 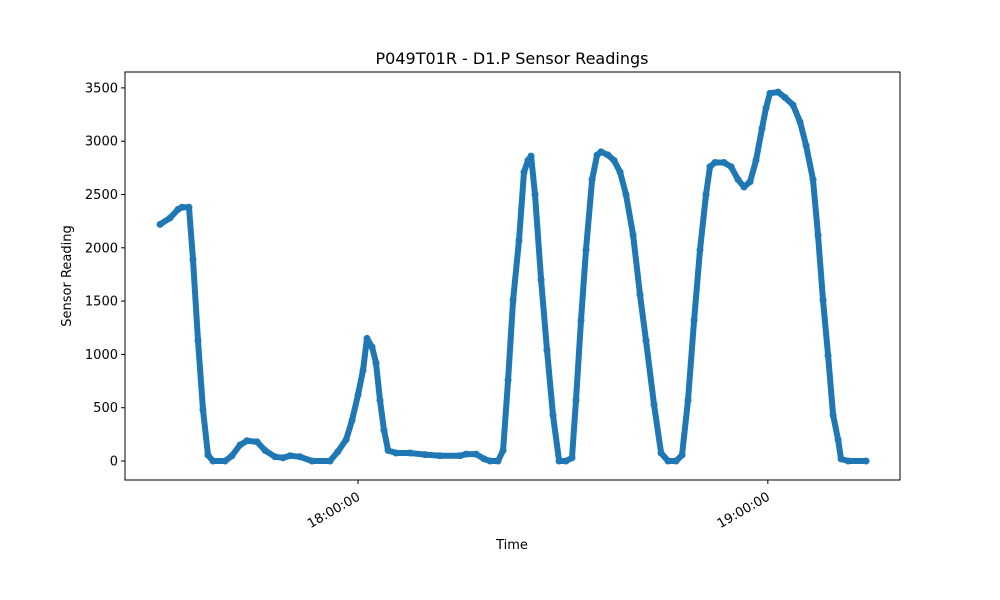 I want to click on y-tick-label: 1000, so click(x=101, y=355).